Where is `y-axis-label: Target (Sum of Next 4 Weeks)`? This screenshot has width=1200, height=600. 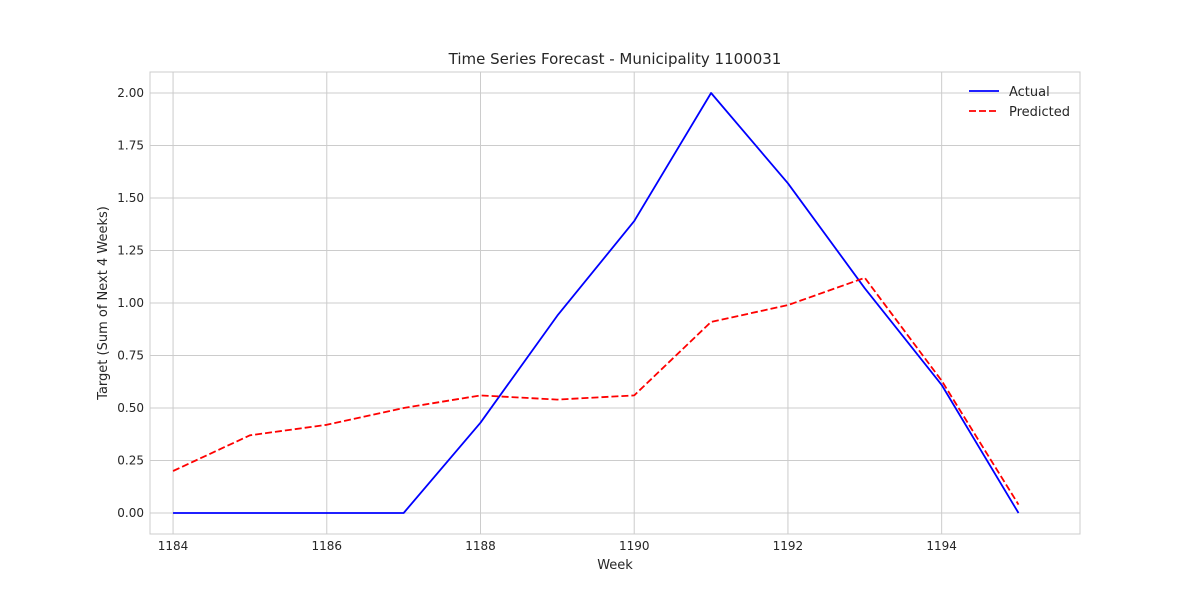 y-axis-label: Target (Sum of Next 4 Weeks) is located at coordinates (103, 303).